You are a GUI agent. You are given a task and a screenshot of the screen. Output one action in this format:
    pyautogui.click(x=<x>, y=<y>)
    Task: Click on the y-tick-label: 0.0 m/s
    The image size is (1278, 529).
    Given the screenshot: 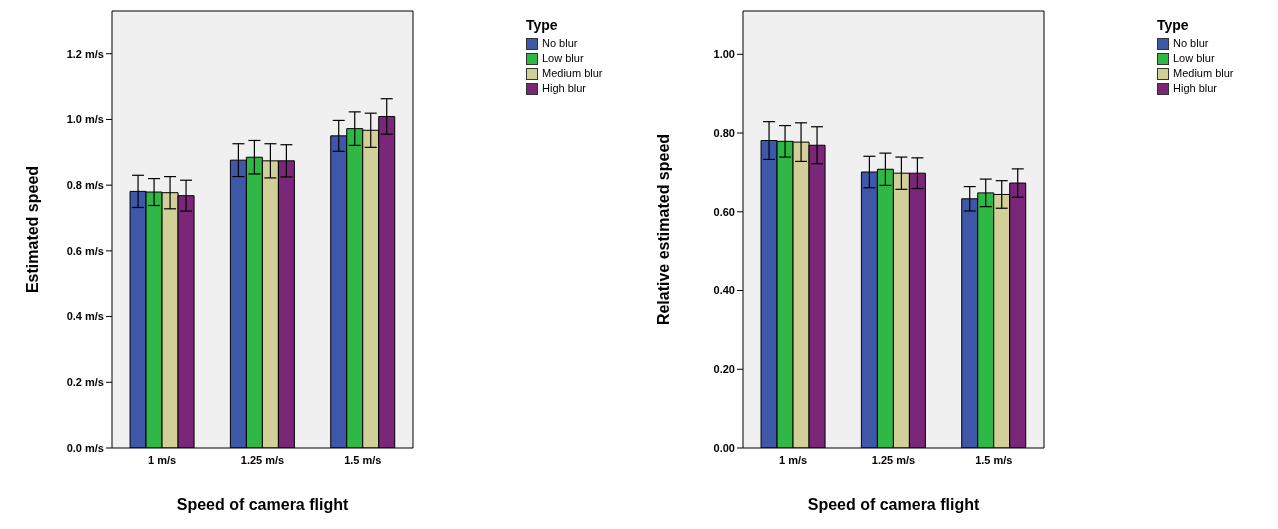 What is the action you would take?
    pyautogui.click(x=85, y=447)
    